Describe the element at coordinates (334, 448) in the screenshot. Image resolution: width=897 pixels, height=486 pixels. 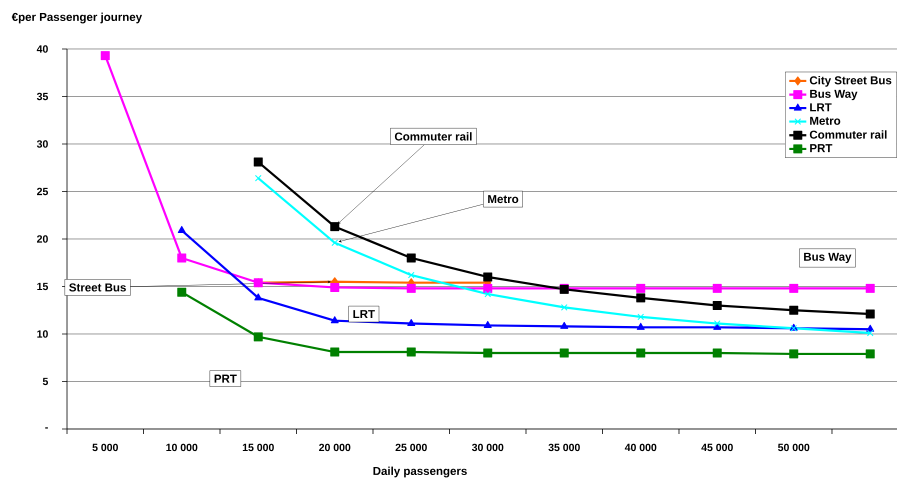
I see `x-tick-label: 20 000` at that location.